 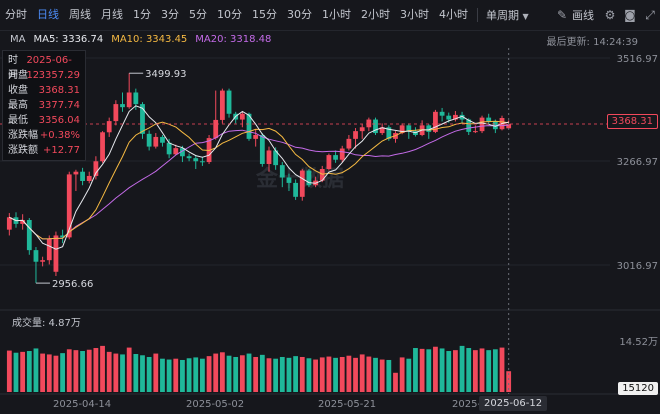 What do you see at coordinates (142, 14) in the screenshot?
I see `period-tab: 1分` at bounding box center [142, 14].